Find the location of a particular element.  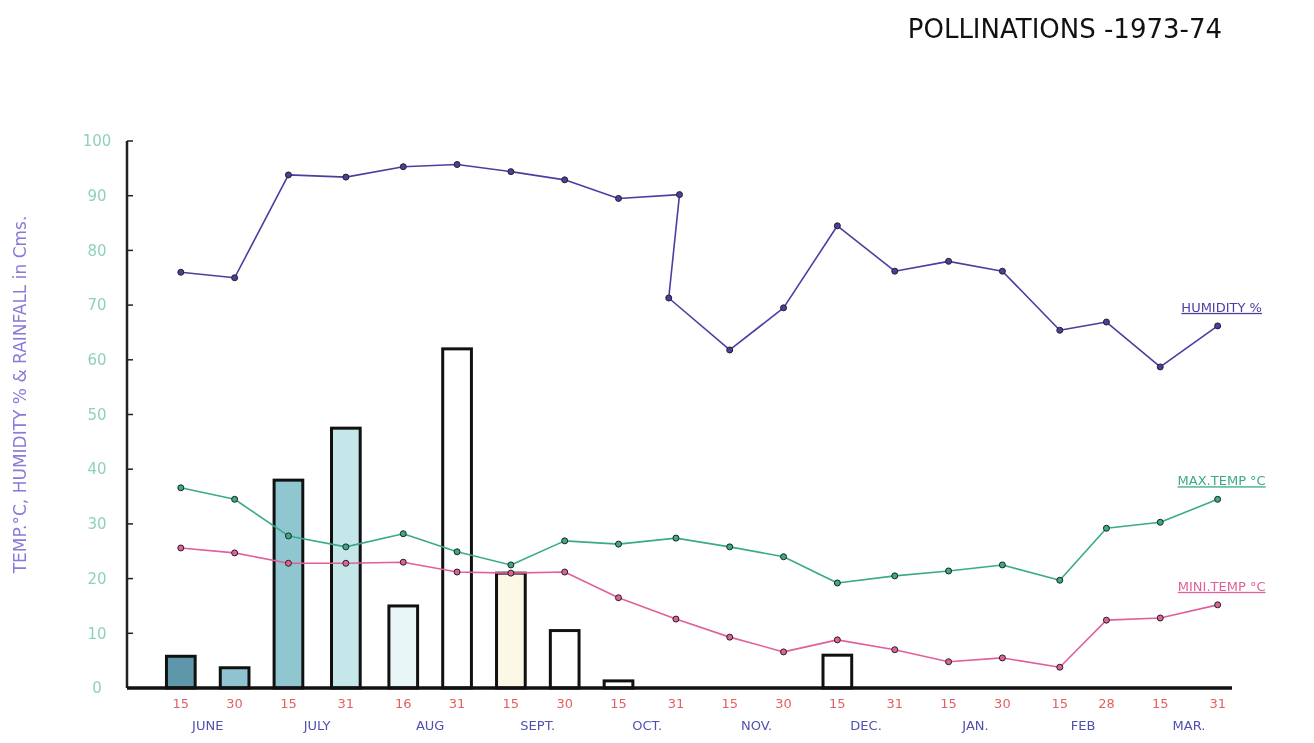

y-tick-label: 0 is located at coordinates (97, 688).